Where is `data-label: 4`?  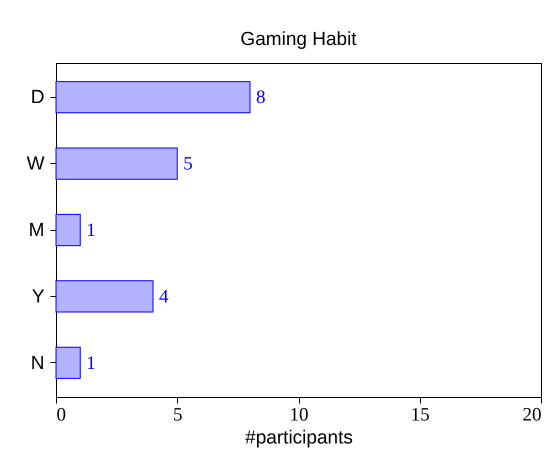
data-label: 4 is located at coordinates (164, 297).